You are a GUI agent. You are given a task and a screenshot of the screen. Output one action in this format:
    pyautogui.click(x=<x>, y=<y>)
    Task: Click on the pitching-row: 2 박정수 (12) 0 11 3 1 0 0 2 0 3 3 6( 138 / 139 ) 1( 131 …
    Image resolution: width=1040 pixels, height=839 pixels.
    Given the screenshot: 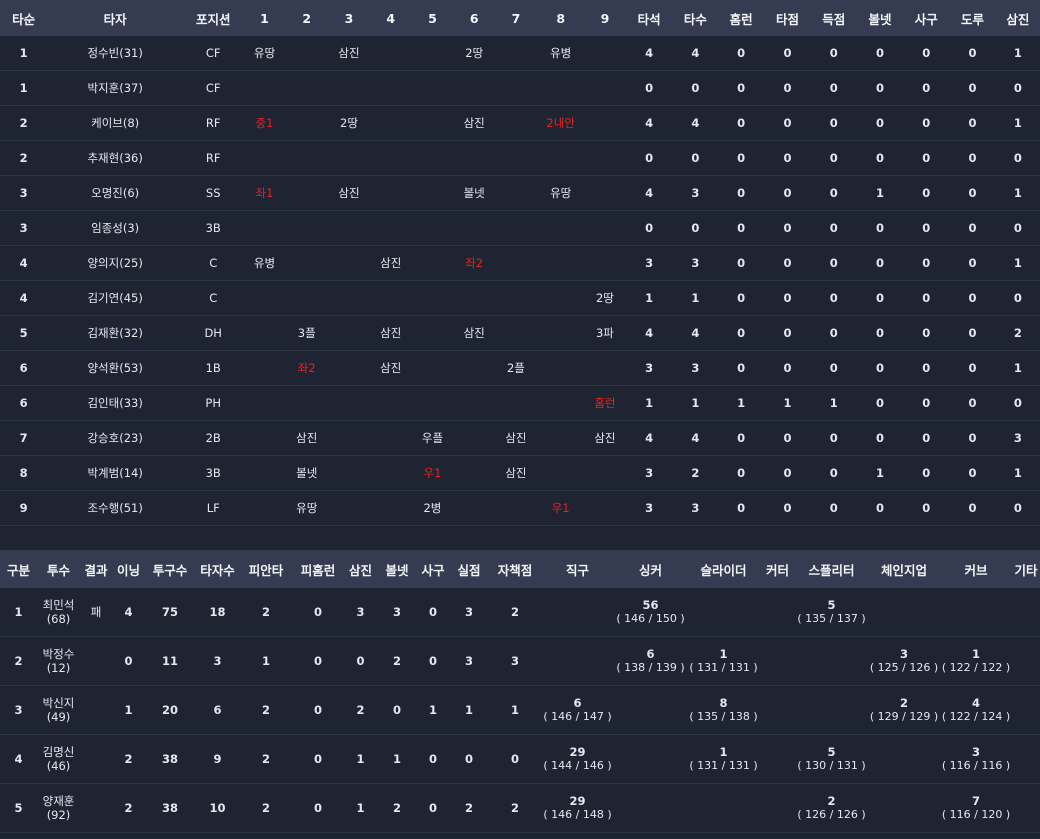 What is the action you would take?
    pyautogui.click(x=520, y=661)
    